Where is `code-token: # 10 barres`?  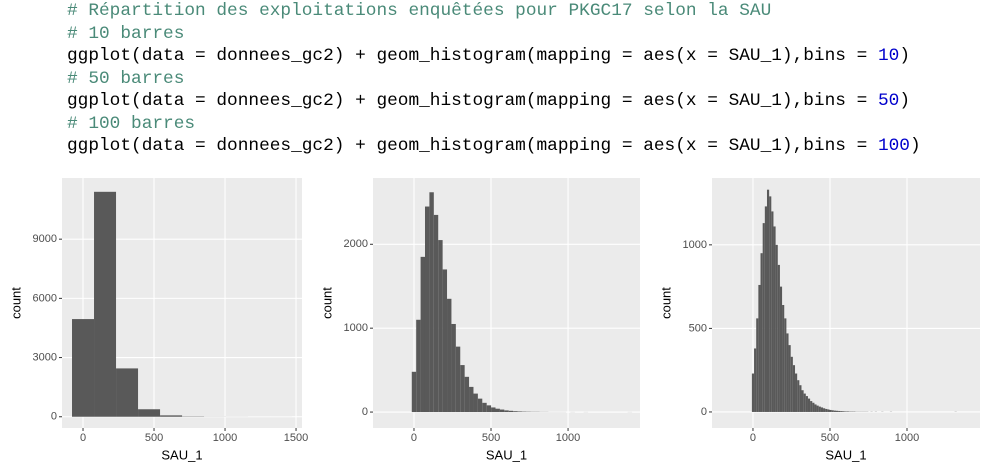 code-token: # 10 barres is located at coordinates (126, 33).